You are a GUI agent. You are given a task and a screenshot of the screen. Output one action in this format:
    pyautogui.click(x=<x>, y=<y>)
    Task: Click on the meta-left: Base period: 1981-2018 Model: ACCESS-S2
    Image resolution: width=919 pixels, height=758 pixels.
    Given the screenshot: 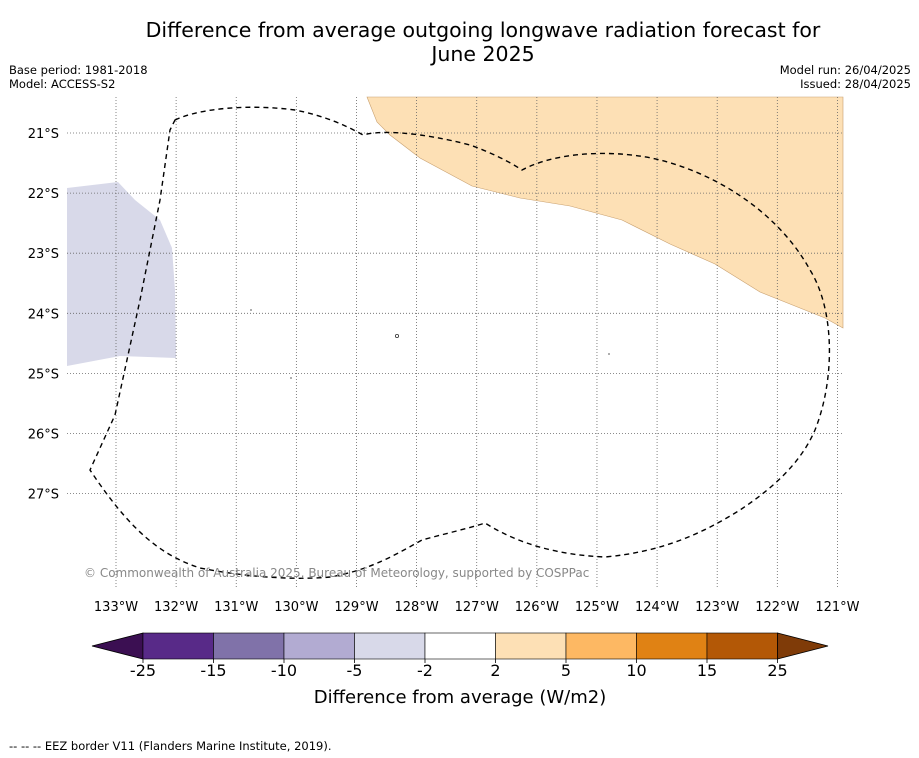 What is the action you would take?
    pyautogui.click(x=78, y=77)
    